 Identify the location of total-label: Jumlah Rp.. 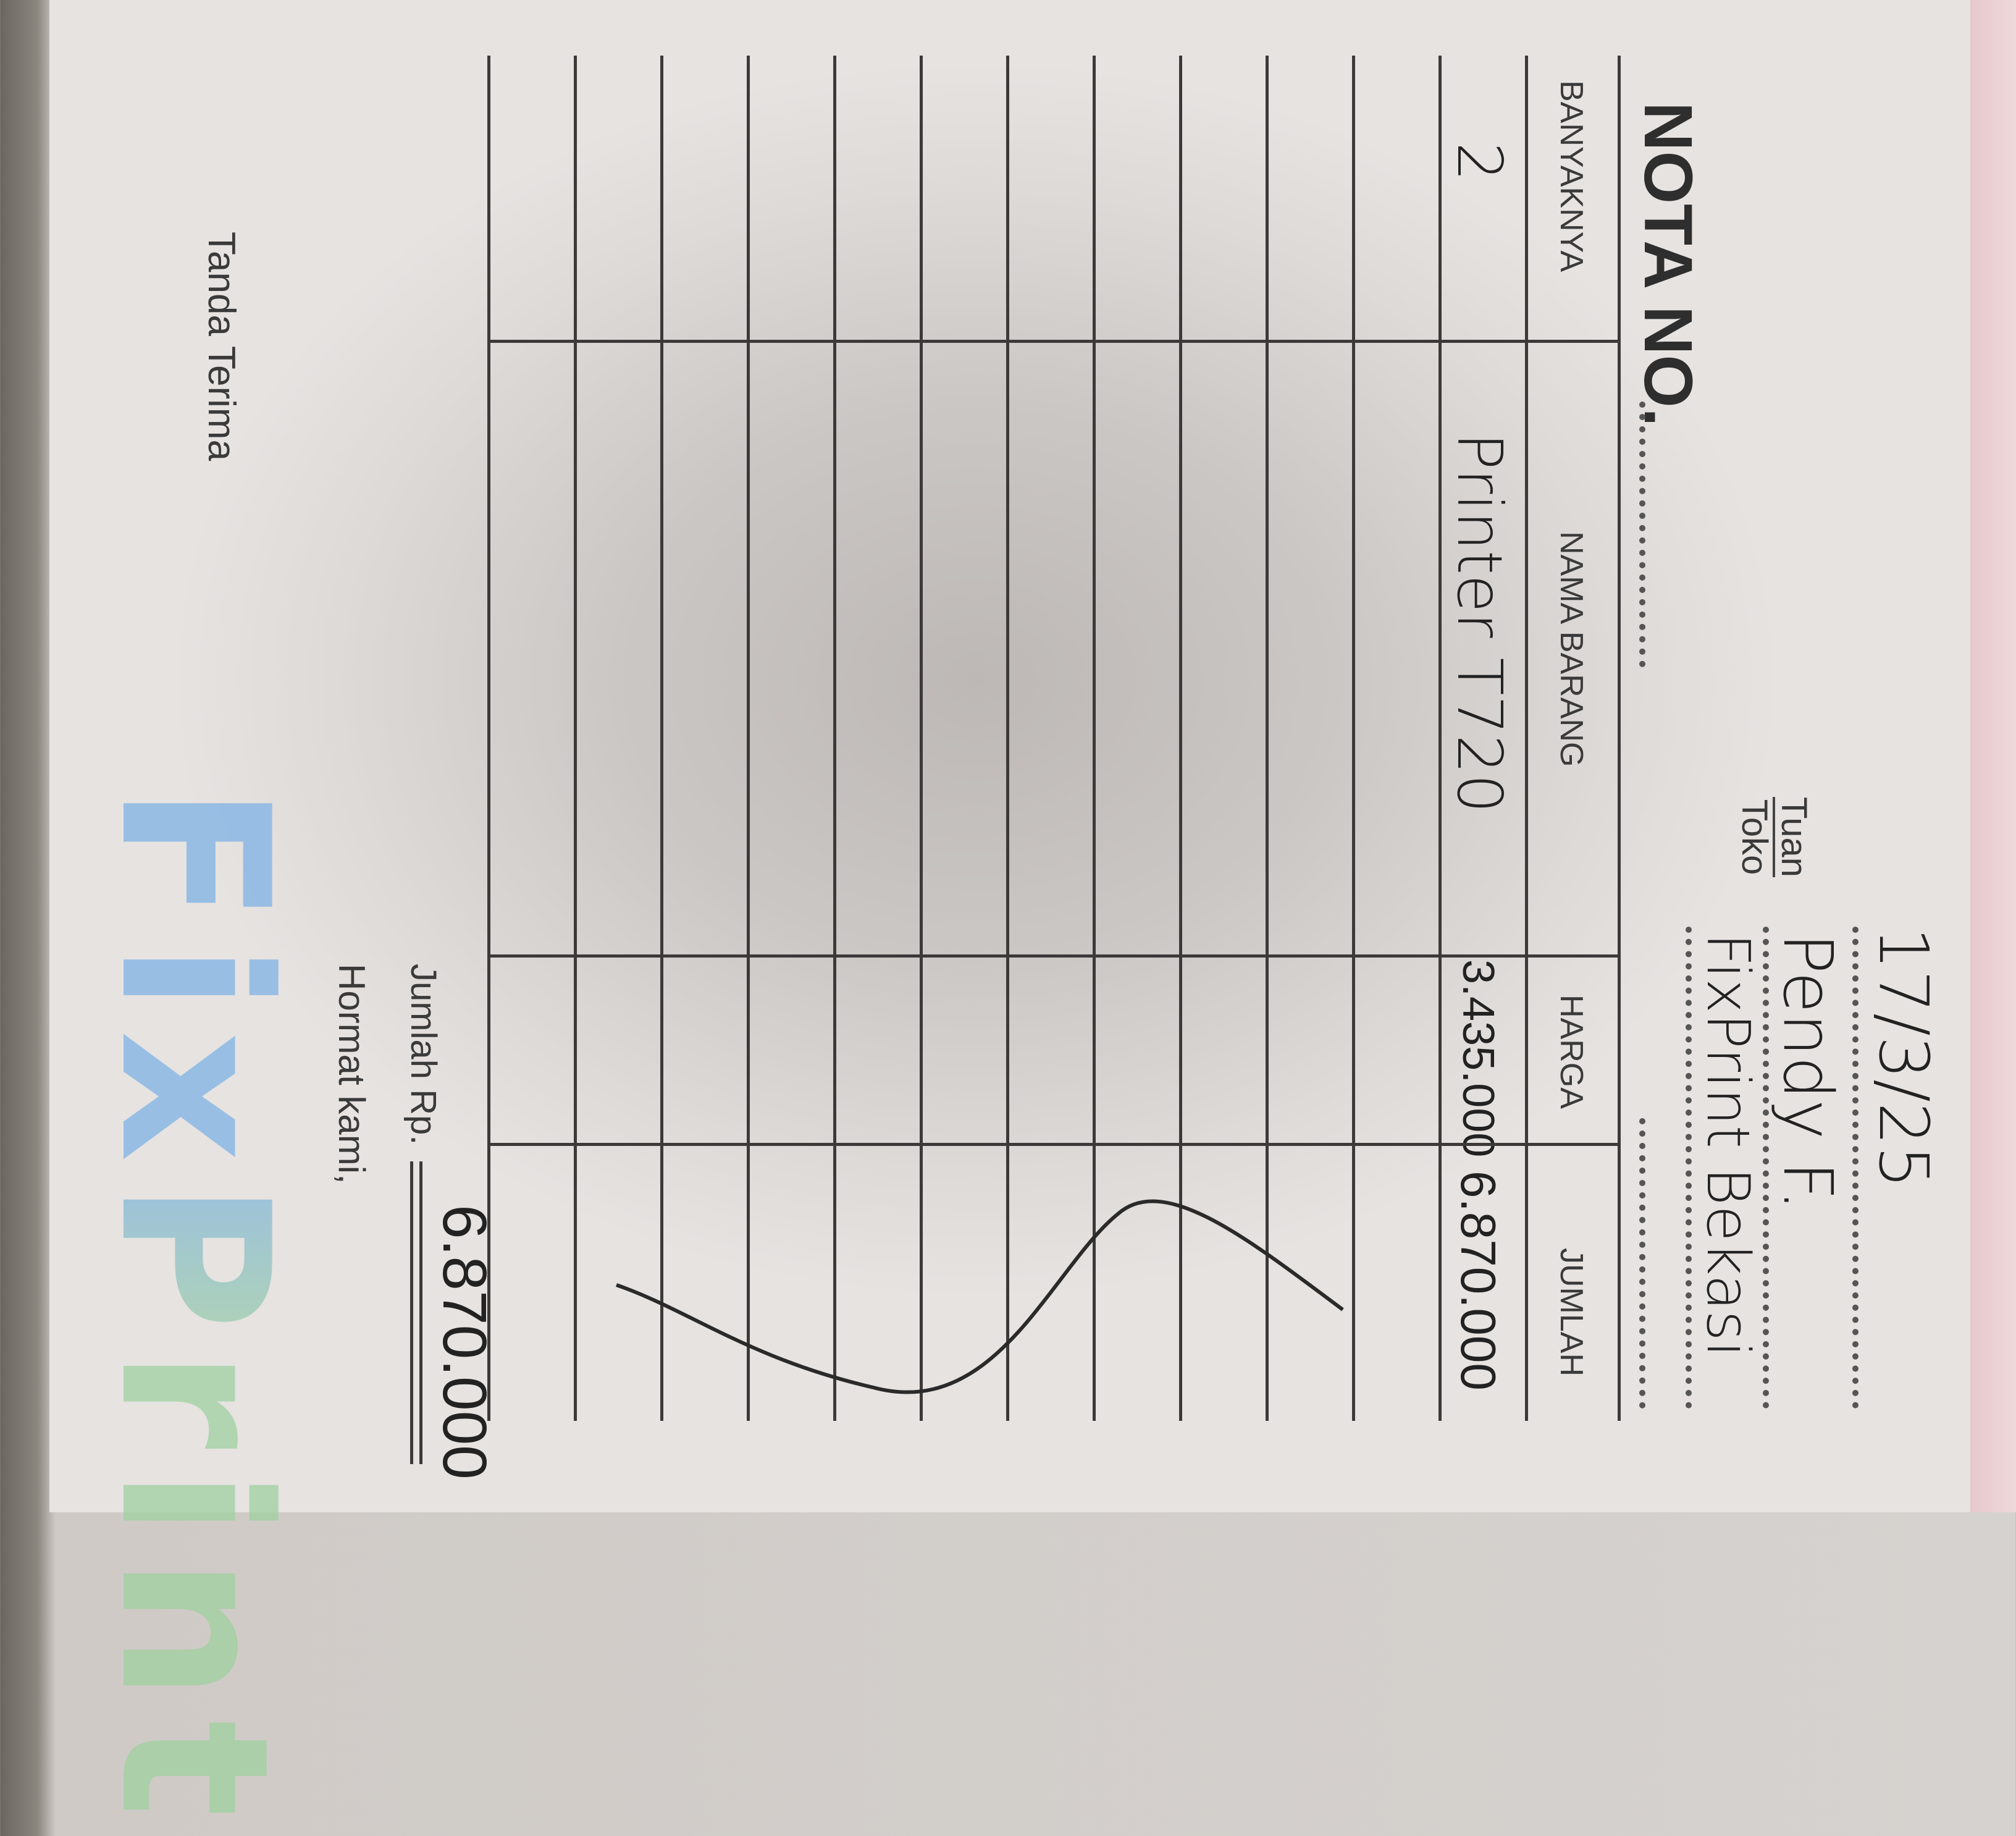
(423, 1055).